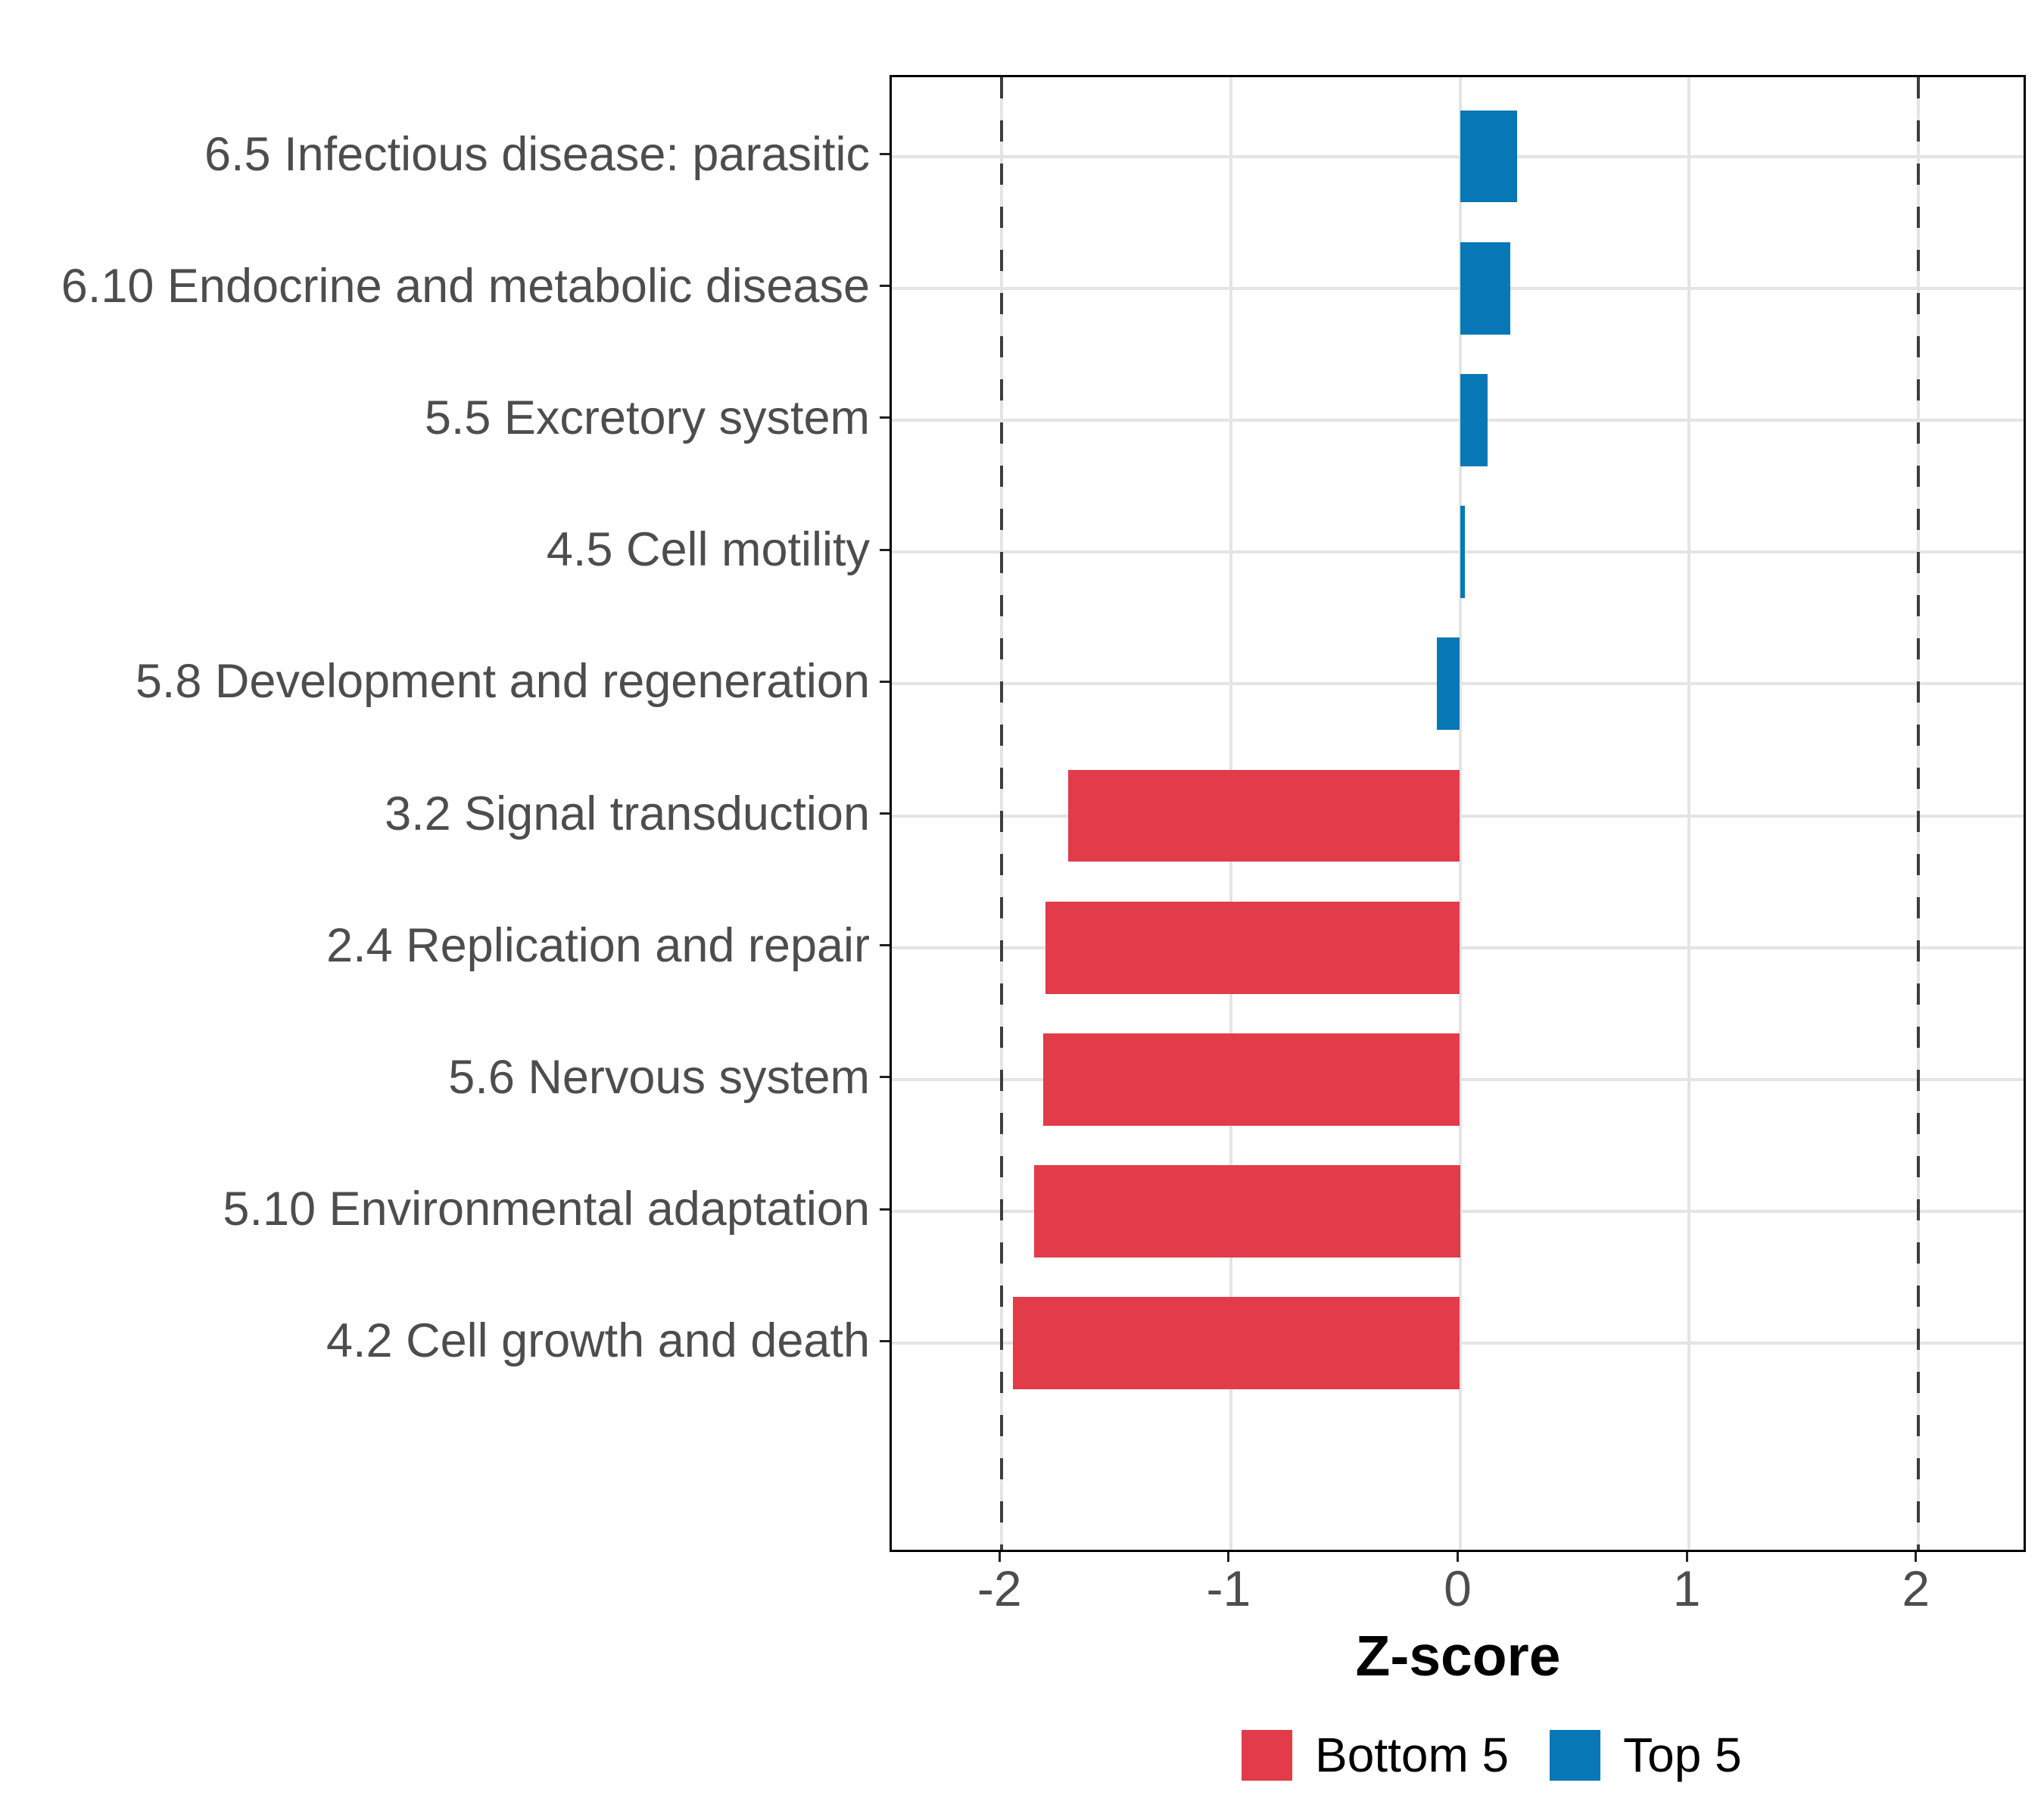 The height and width of the screenshot is (1817, 2044). I want to click on legend-label-top5: Top 5, so click(1682, 1755).